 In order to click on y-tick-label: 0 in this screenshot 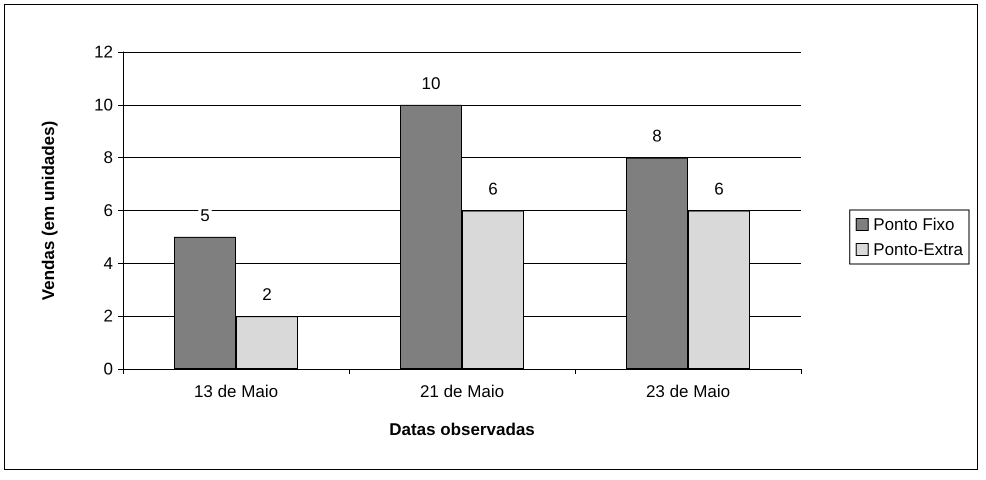, I will do `click(108, 369)`.